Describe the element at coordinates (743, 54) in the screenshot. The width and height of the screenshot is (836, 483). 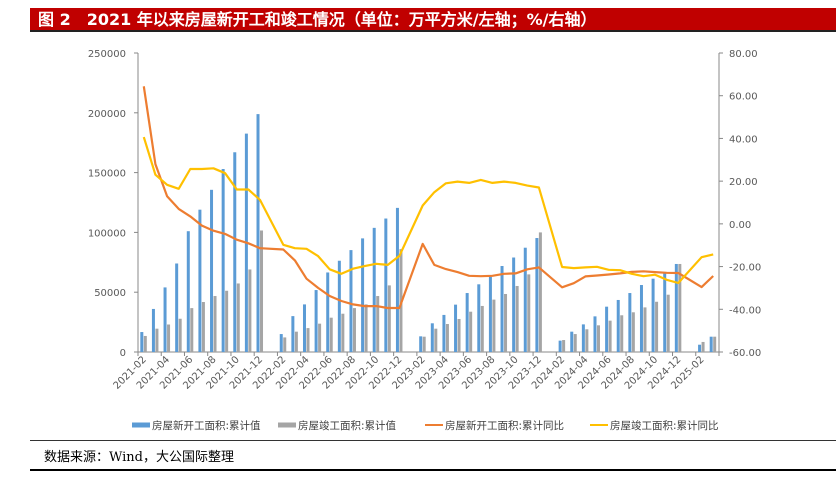
I see `right-tick-label: 80.00` at that location.